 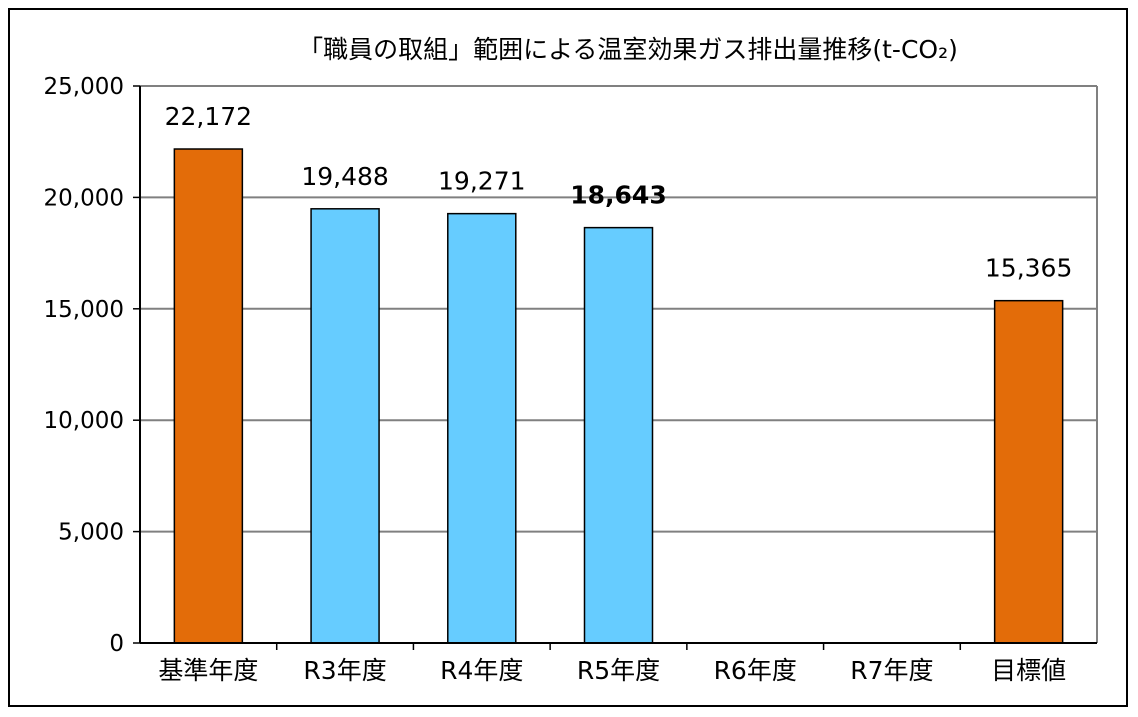 What do you see at coordinates (1028, 670) in the screenshot?
I see `category-label: 目標値` at bounding box center [1028, 670].